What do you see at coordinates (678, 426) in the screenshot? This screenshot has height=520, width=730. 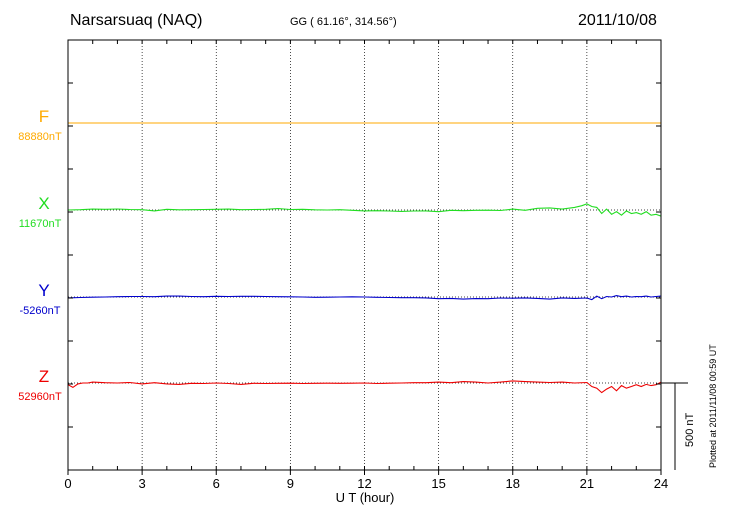 I see `scale-bar: 500 nT` at bounding box center [678, 426].